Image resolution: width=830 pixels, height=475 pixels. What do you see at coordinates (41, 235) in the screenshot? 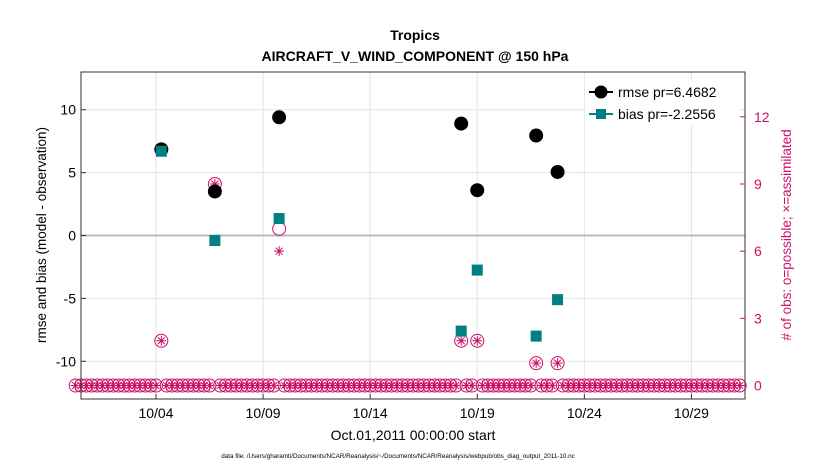
I see `y-axis-label-left: rmse and bias (model - observation)` at bounding box center [41, 235].